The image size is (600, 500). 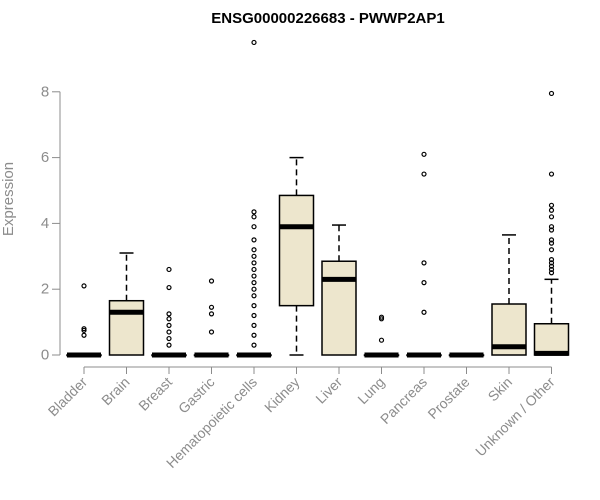 I want to click on y-axis: 0 2 4 6 8, so click(x=51, y=223).